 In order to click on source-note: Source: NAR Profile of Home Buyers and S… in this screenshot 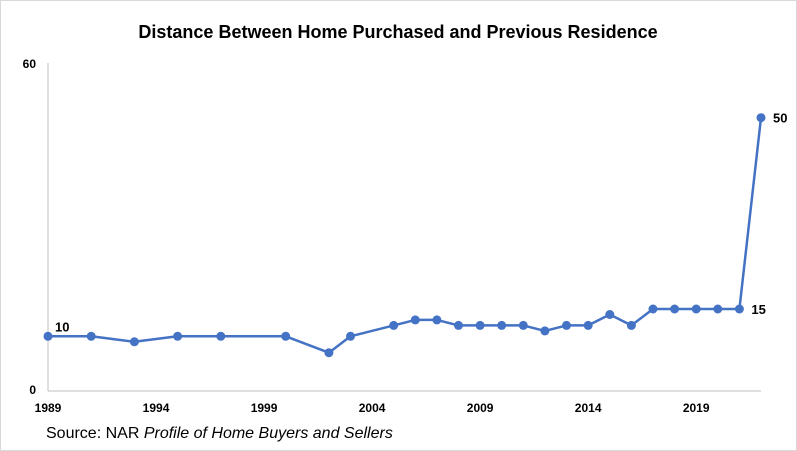, I will do `click(219, 434)`.